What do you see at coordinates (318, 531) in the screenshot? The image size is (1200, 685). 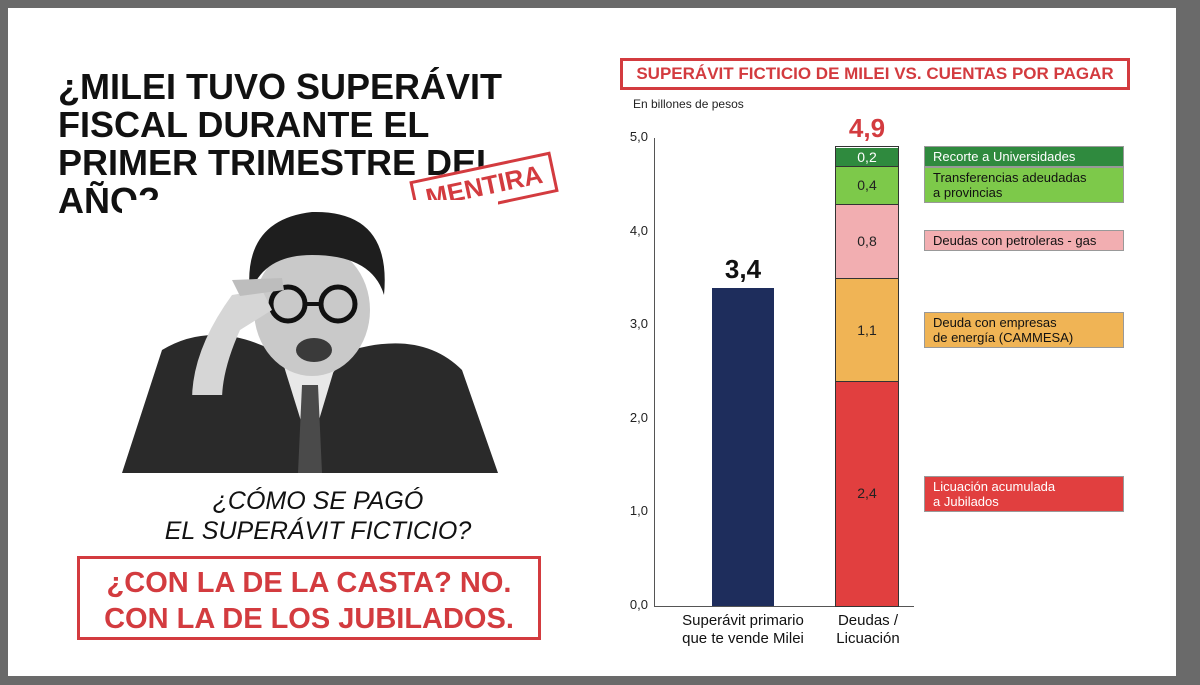 I see `question-line-2: EL SUPERÁVIT FICTICIO?` at bounding box center [318, 531].